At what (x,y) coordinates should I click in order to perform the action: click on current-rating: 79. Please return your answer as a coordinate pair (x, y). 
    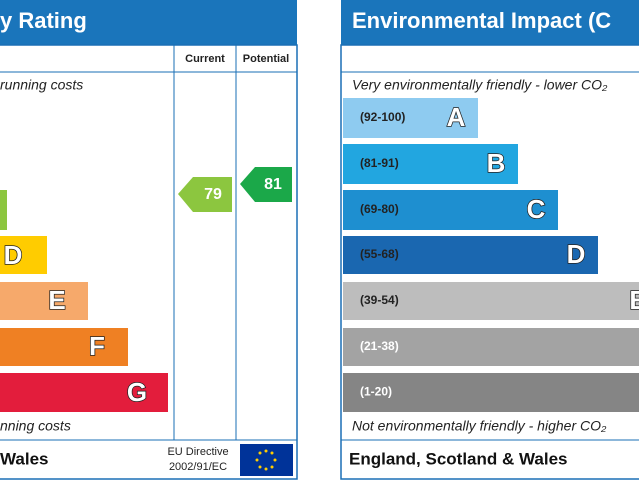
    Looking at the image, I should click on (213, 194).